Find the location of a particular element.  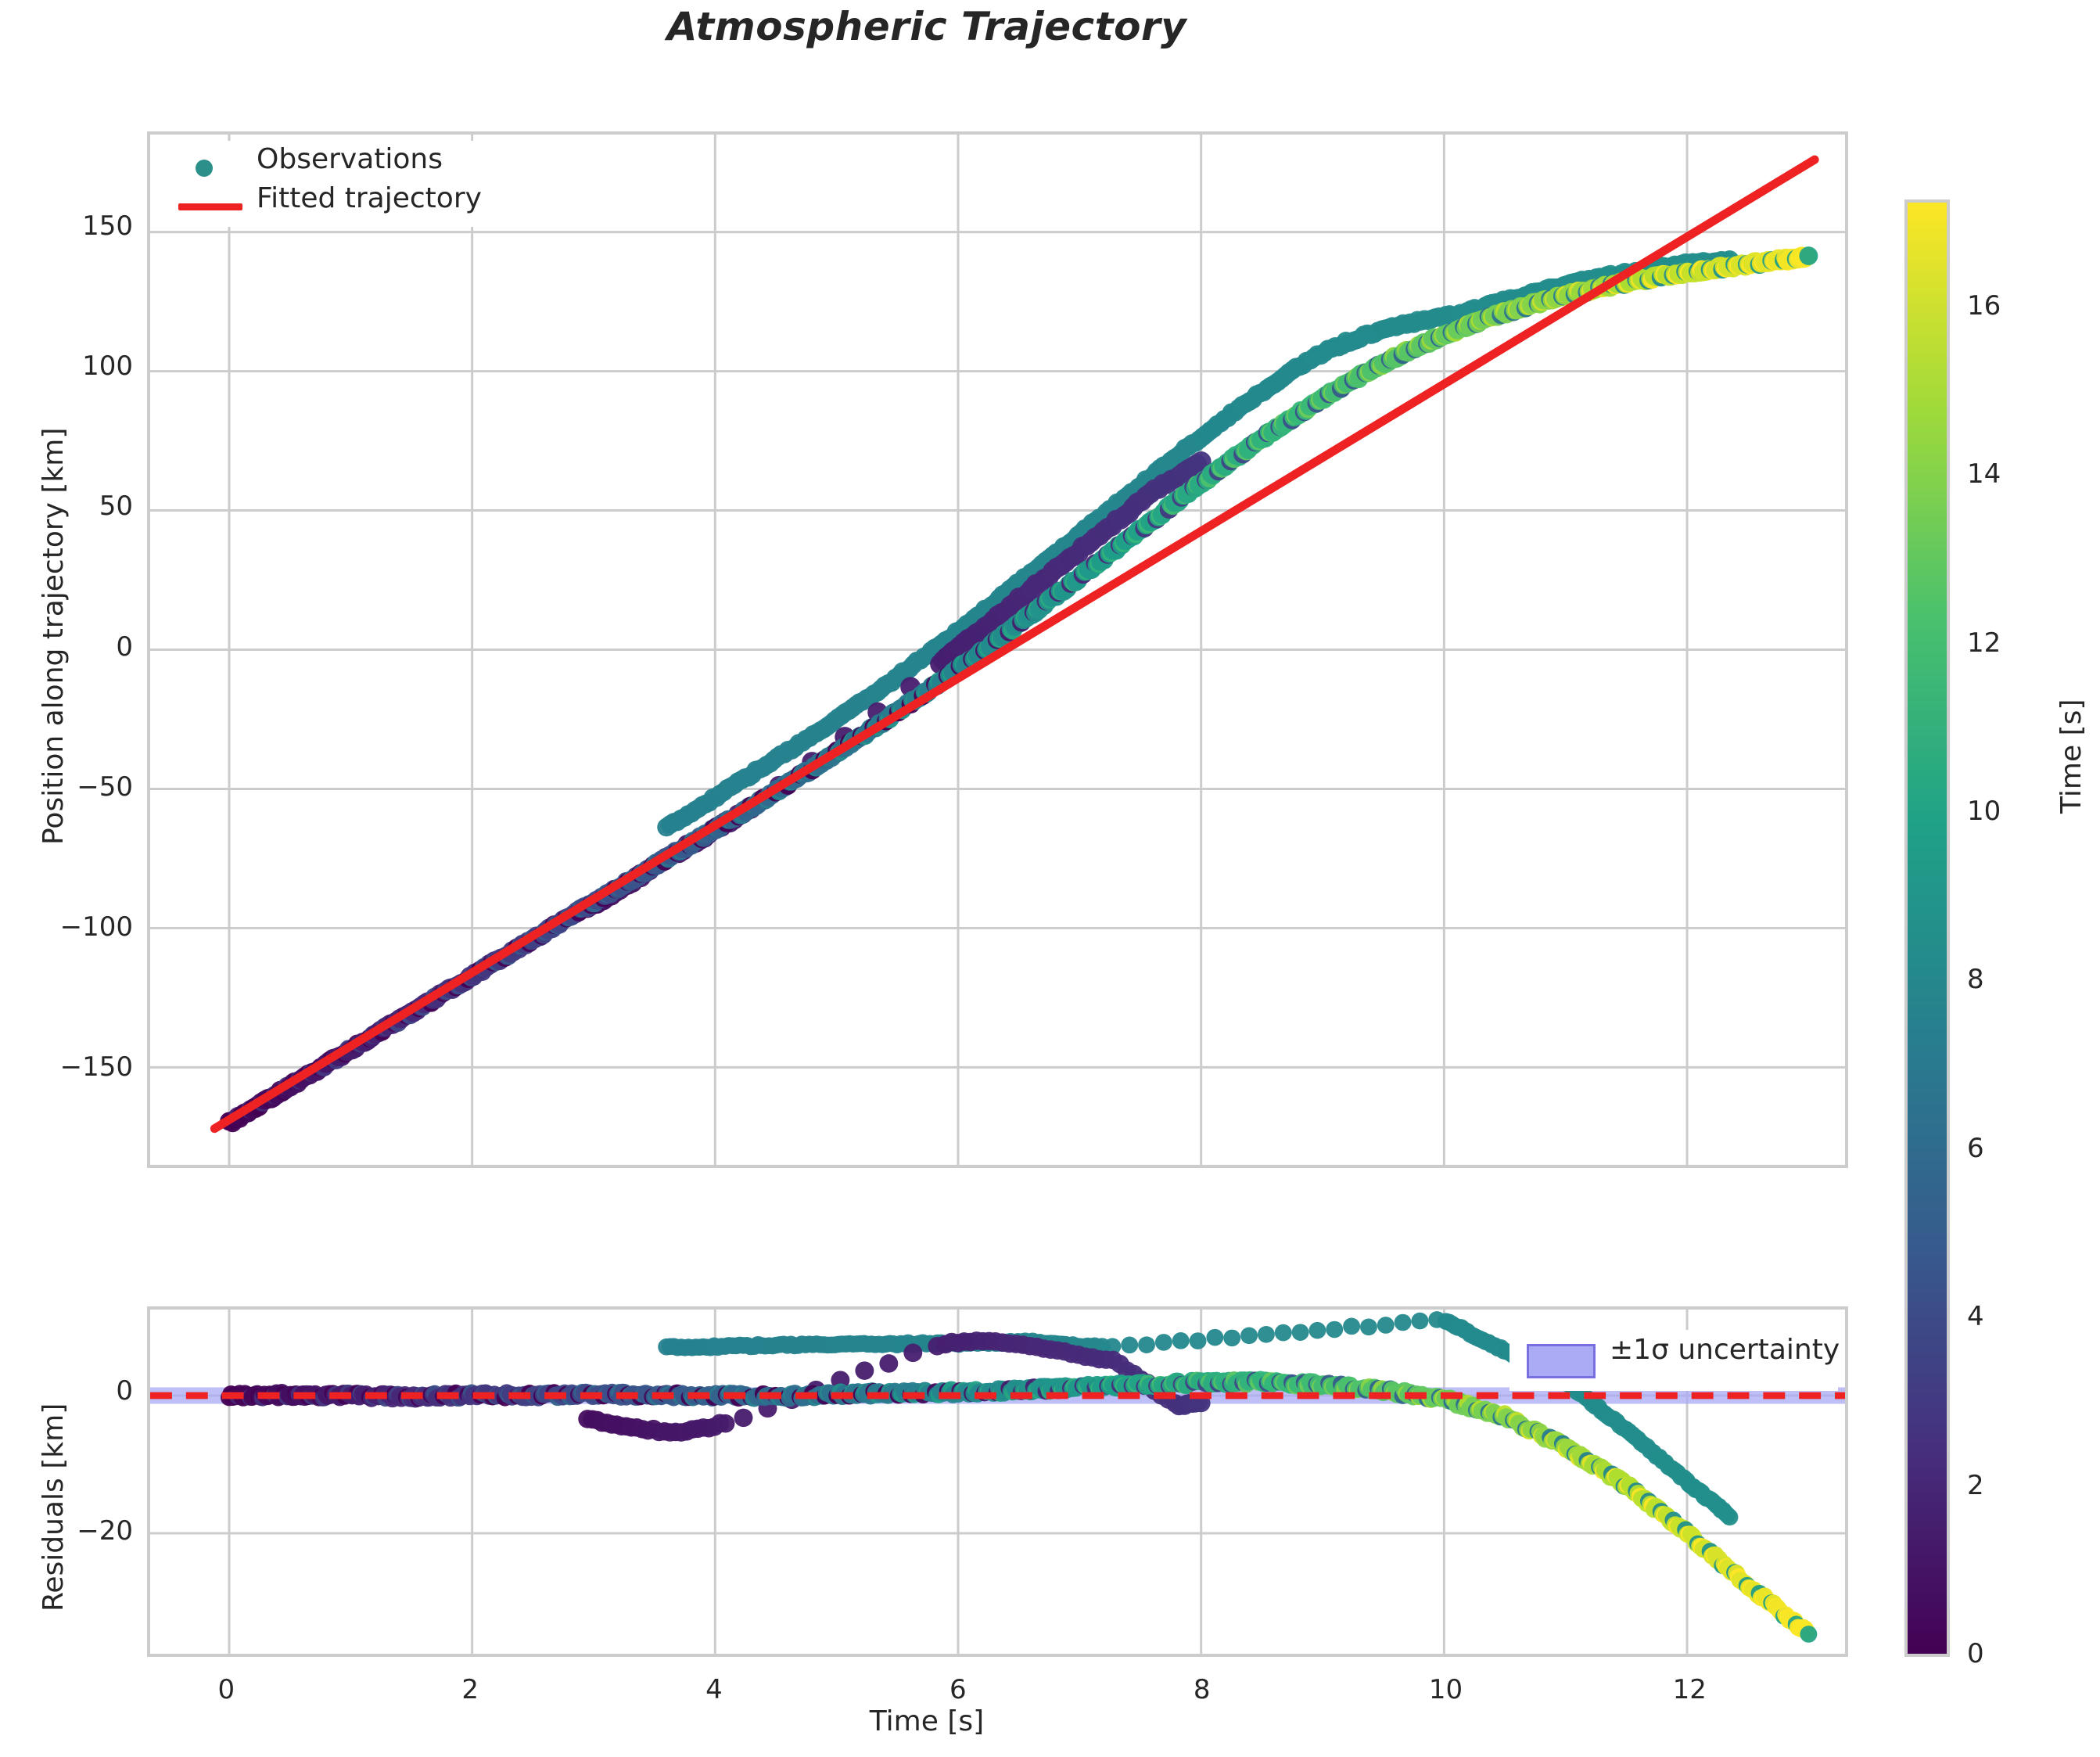

main-y-tick: −150 is located at coordinates (96, 1067).